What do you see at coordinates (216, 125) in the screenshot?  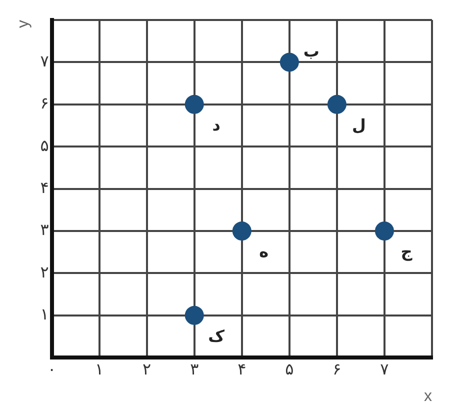 I see `annotation: د` at bounding box center [216, 125].